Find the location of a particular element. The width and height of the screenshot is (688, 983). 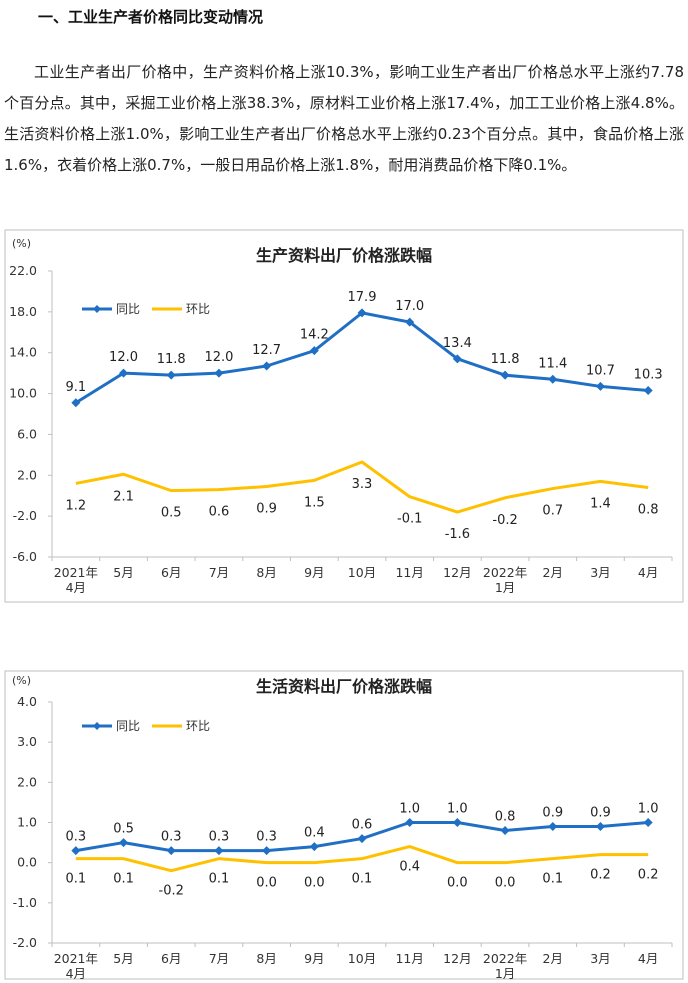

y-tick-label: 2.0 is located at coordinates (27, 781).